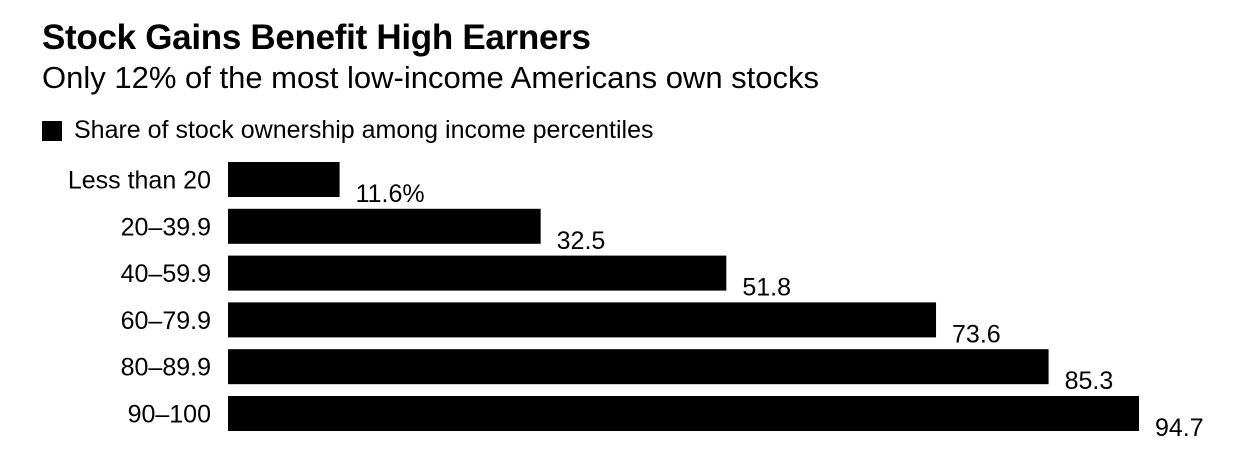  Describe the element at coordinates (1179, 428) in the screenshot. I see `value-label: 94.7` at that location.